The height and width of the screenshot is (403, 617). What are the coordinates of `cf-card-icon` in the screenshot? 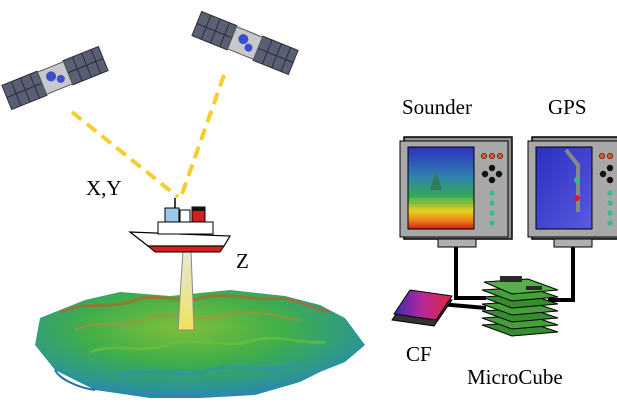 It's located at (422, 308).